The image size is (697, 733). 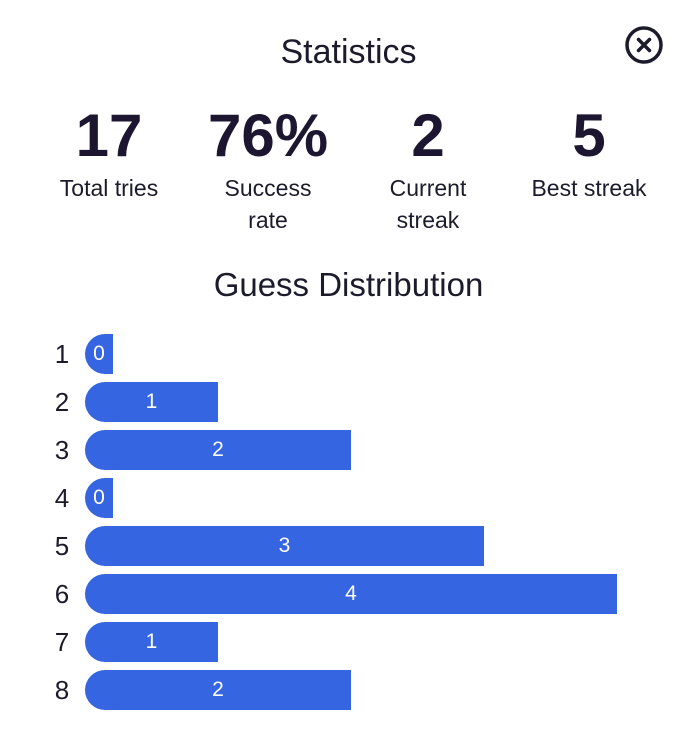 I want to click on guess-number: 4, so click(x=62, y=498).